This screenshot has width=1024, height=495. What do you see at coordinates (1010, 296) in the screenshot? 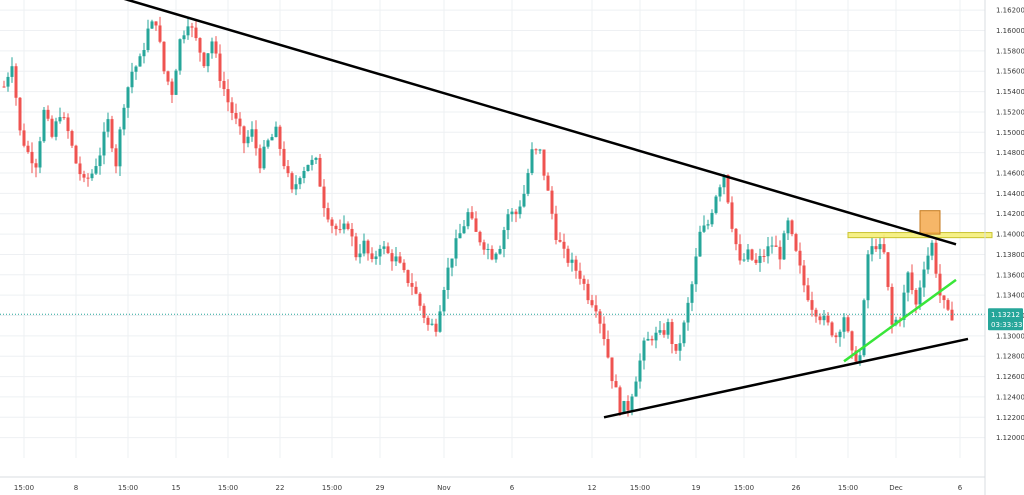
I see `y-tick-label: 1.13400` at bounding box center [1010, 296].